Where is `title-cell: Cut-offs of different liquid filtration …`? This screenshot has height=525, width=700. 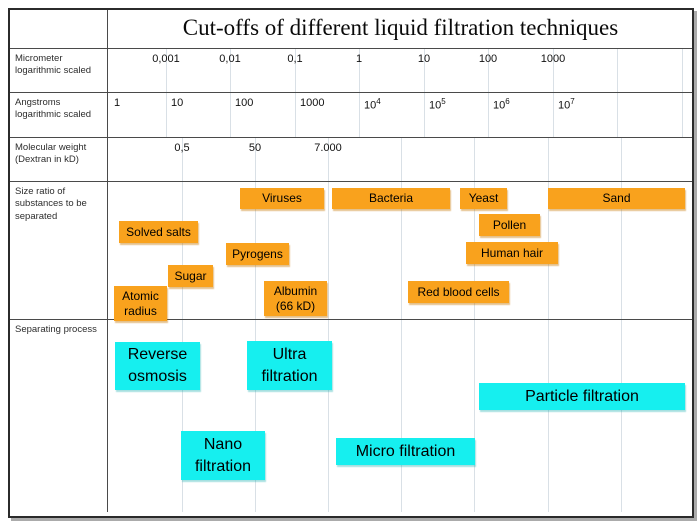
title-cell: Cut-offs of different liquid filtration … is located at coordinates (400, 29).